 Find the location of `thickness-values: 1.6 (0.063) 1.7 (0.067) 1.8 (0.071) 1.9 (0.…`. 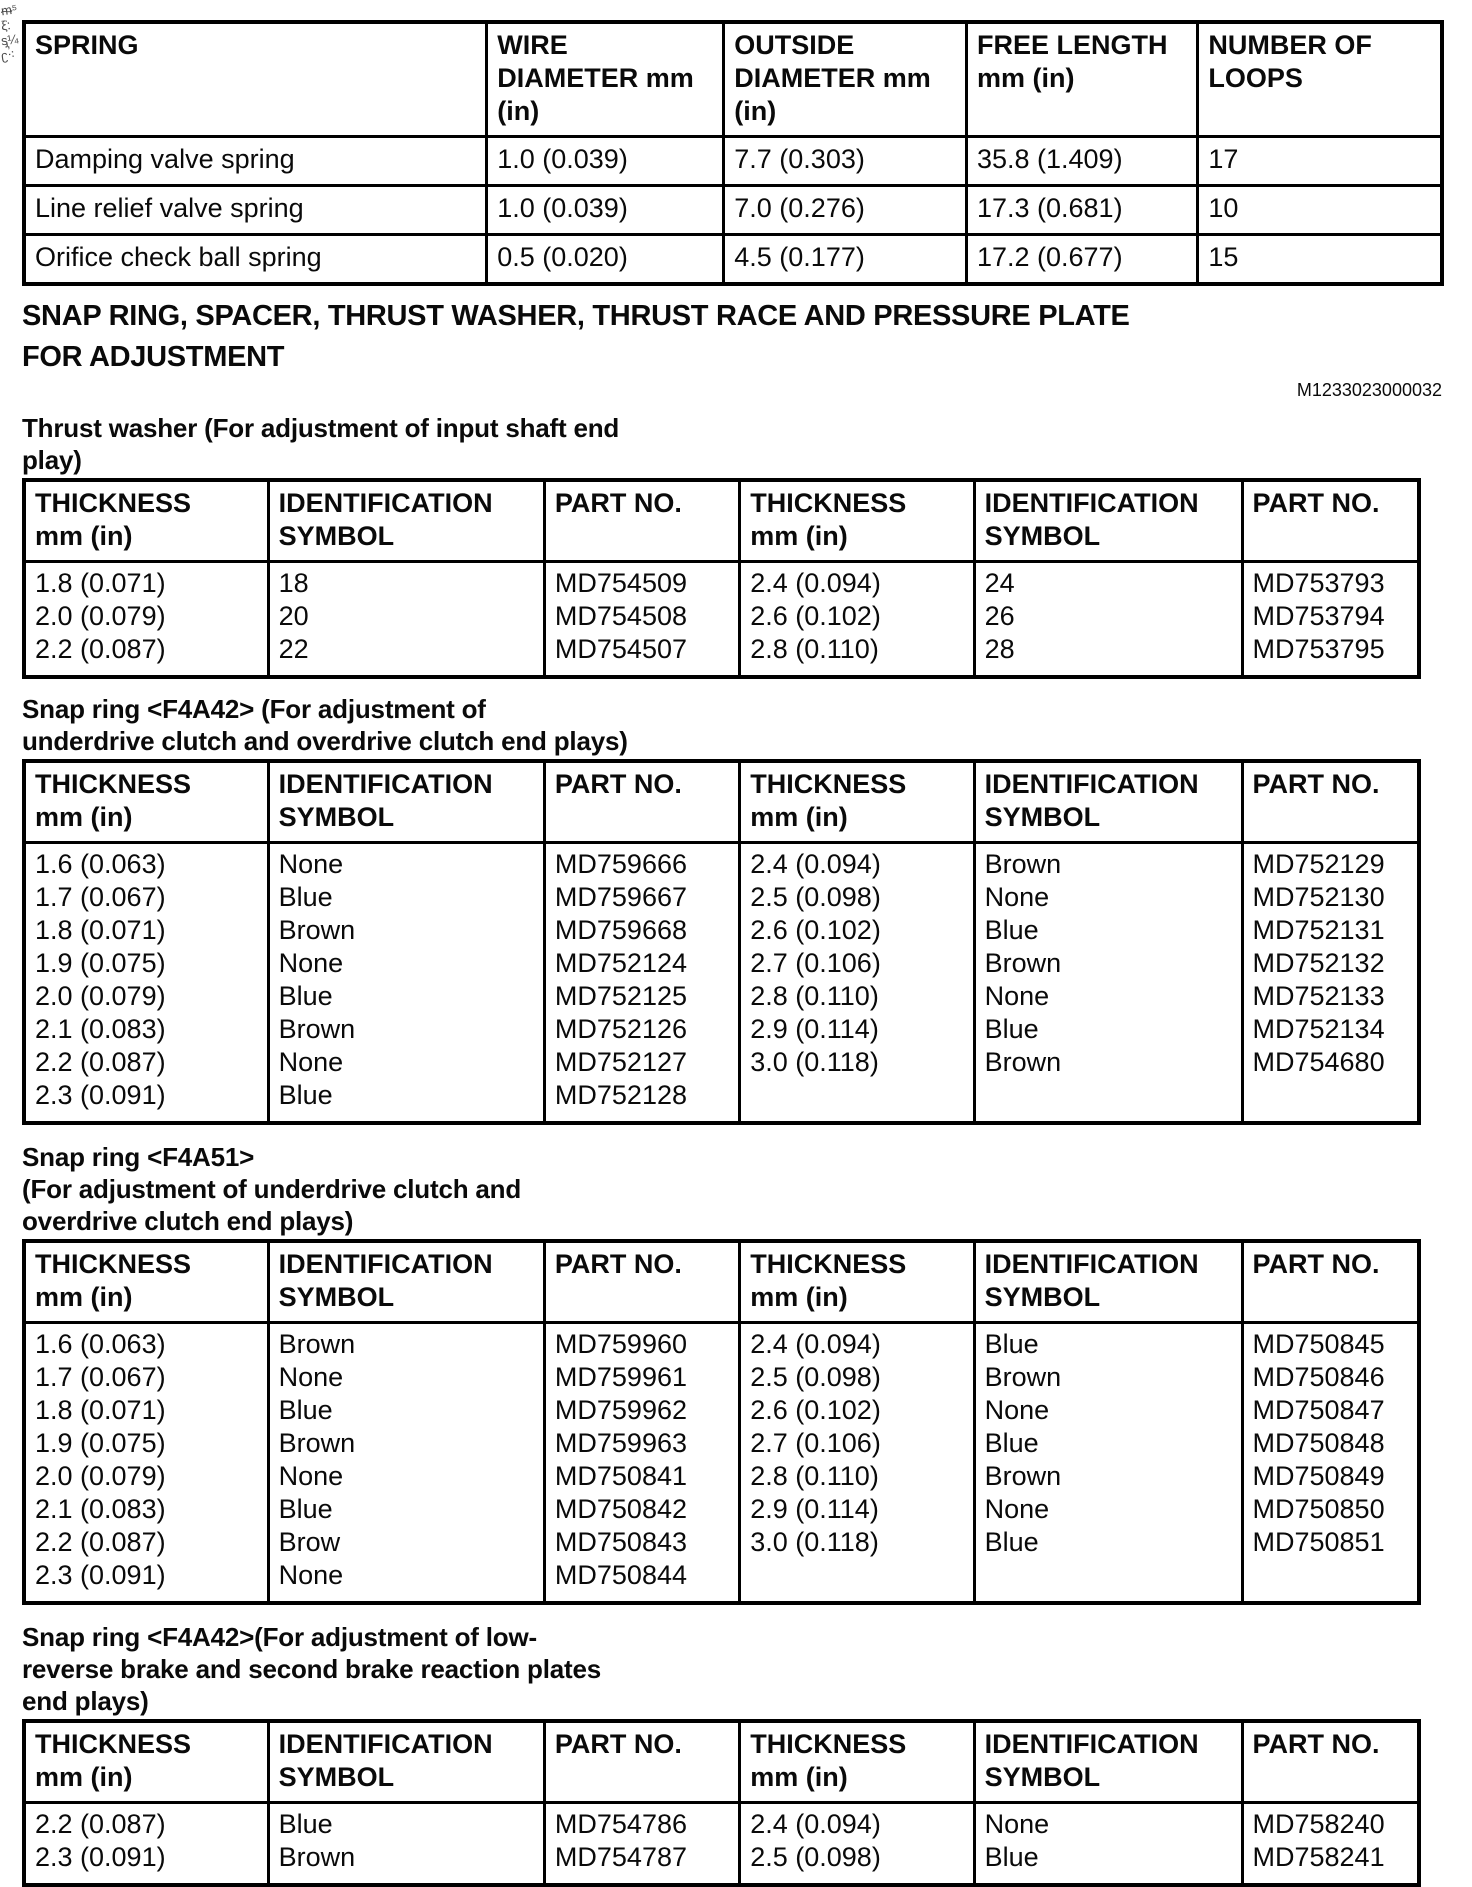

thickness-values: 1.6 (0.063) 1.7 (0.067) 1.8 (0.071) 1.9 (0.… is located at coordinates (146, 1463).